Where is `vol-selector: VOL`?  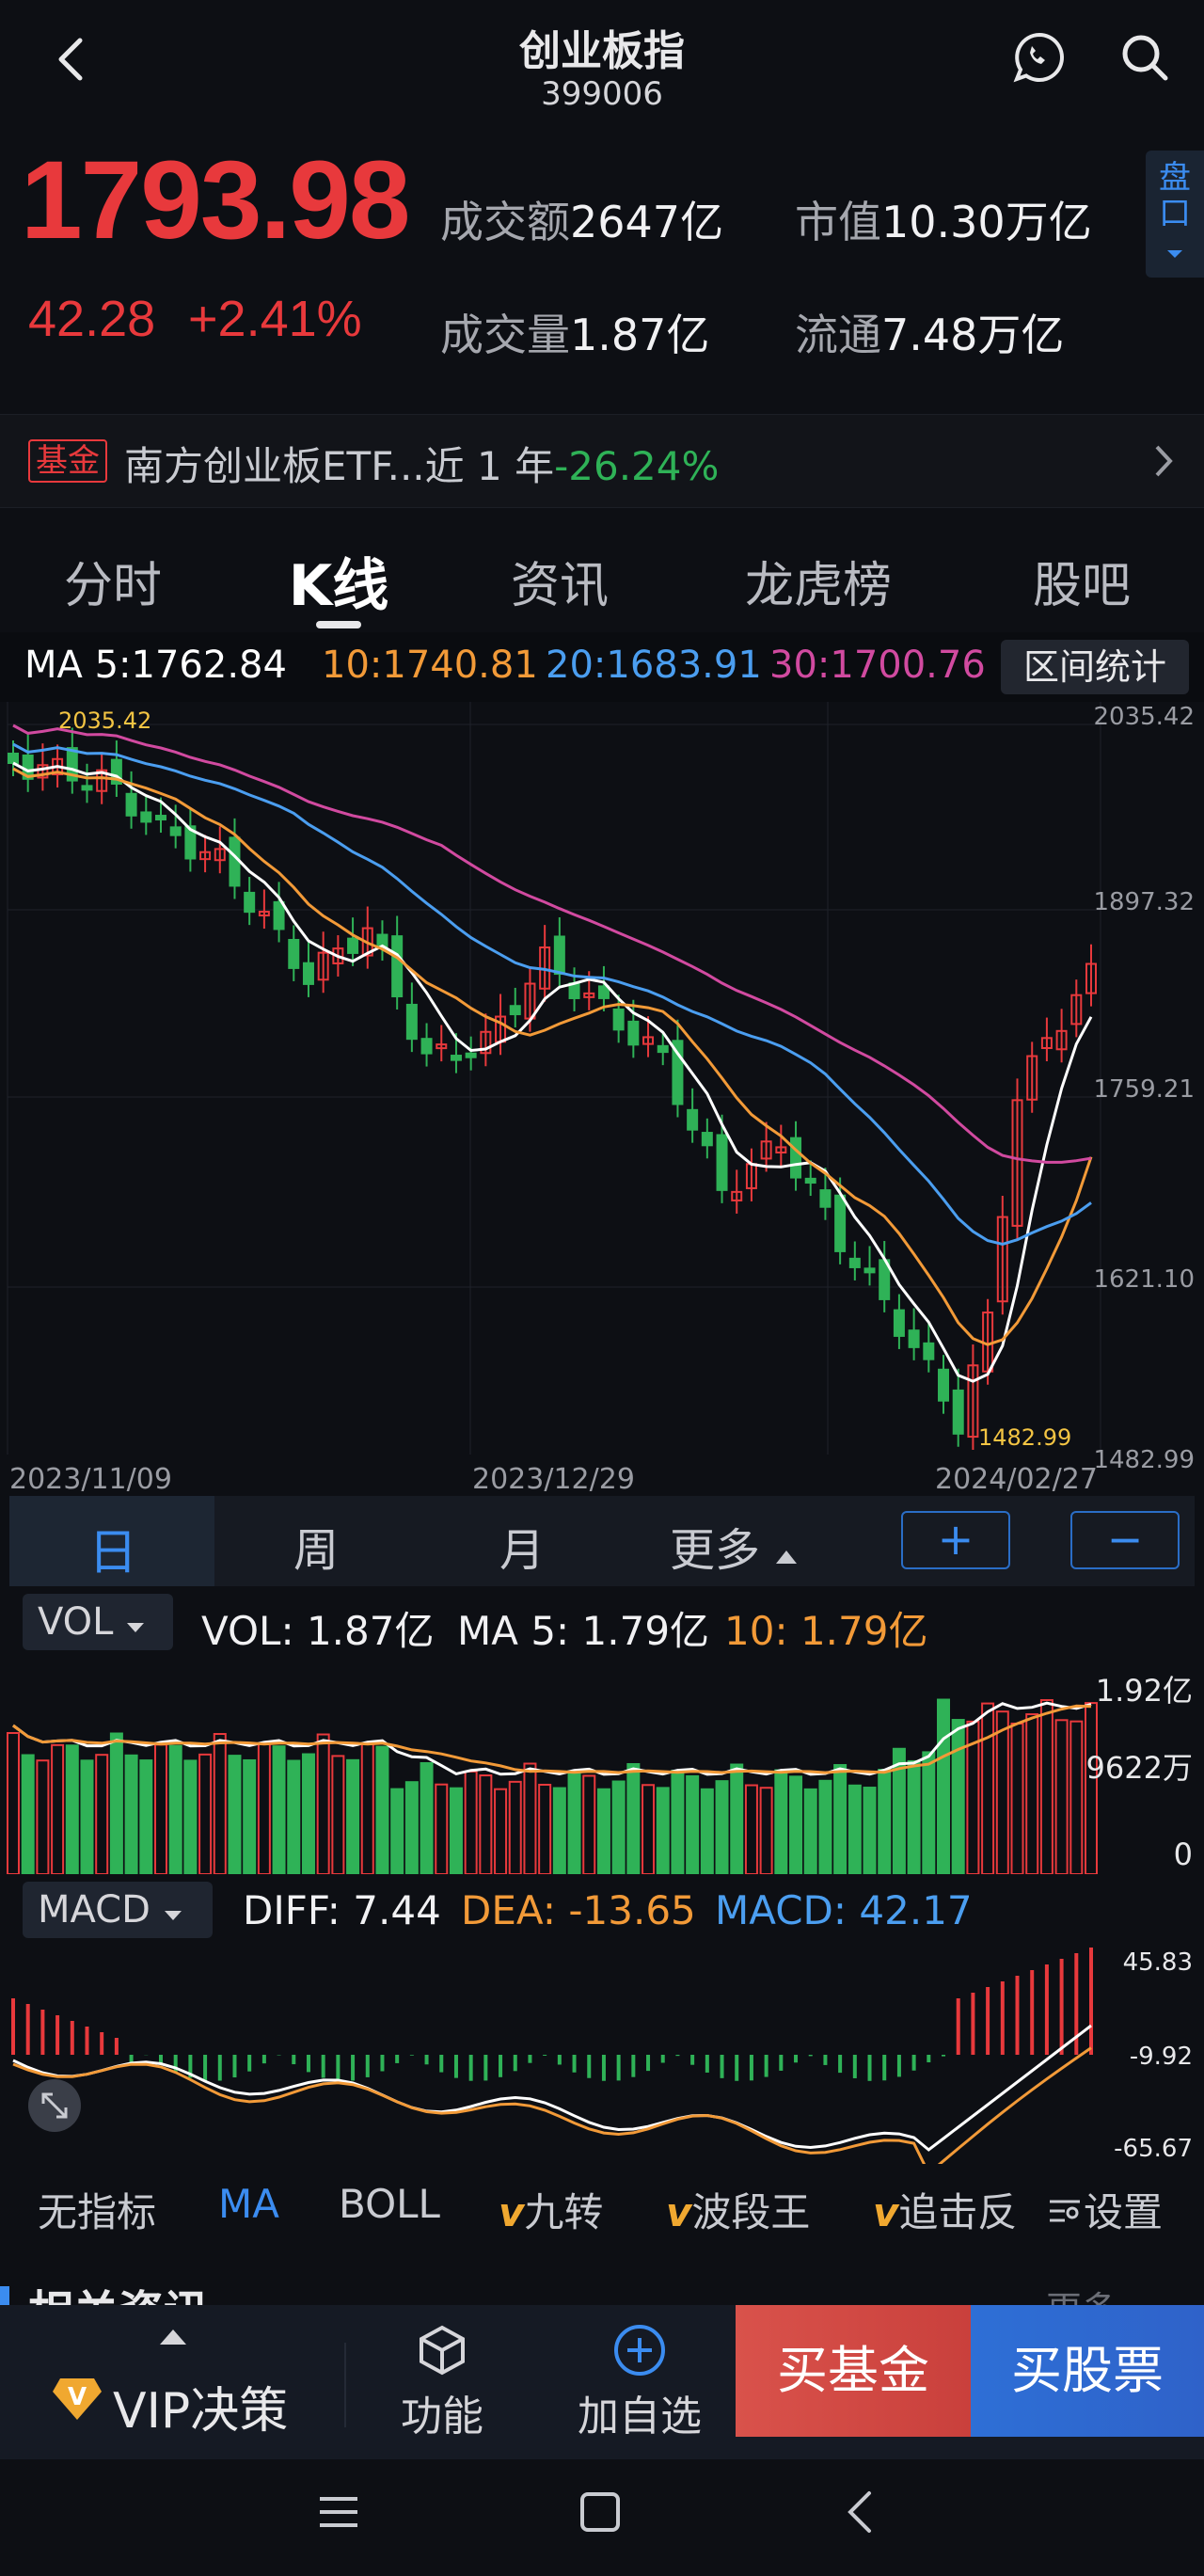
vol-selector: VOL is located at coordinates (98, 1622).